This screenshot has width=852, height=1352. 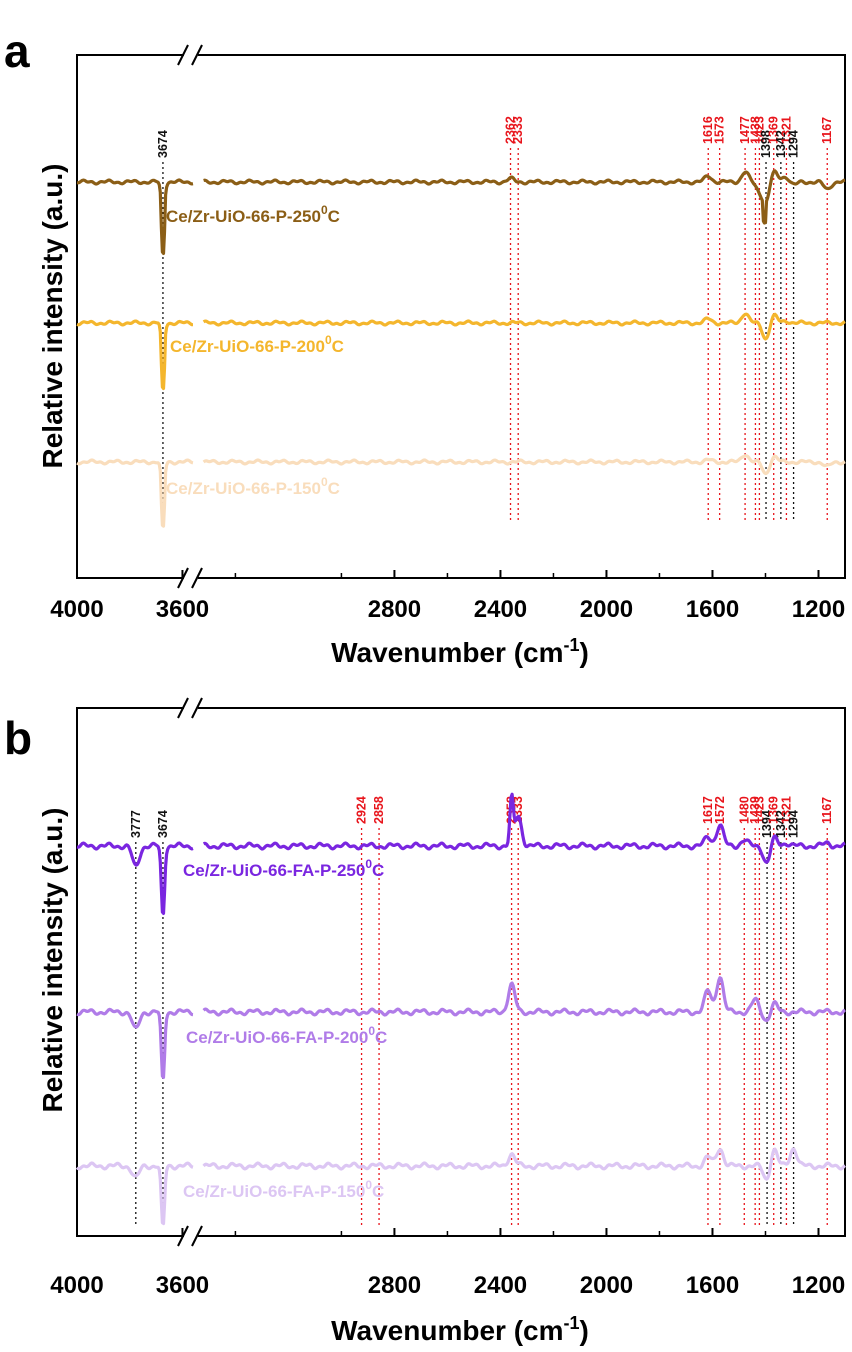 What do you see at coordinates (744, 810) in the screenshot?
I see `peak-label: 1480` at bounding box center [744, 810].